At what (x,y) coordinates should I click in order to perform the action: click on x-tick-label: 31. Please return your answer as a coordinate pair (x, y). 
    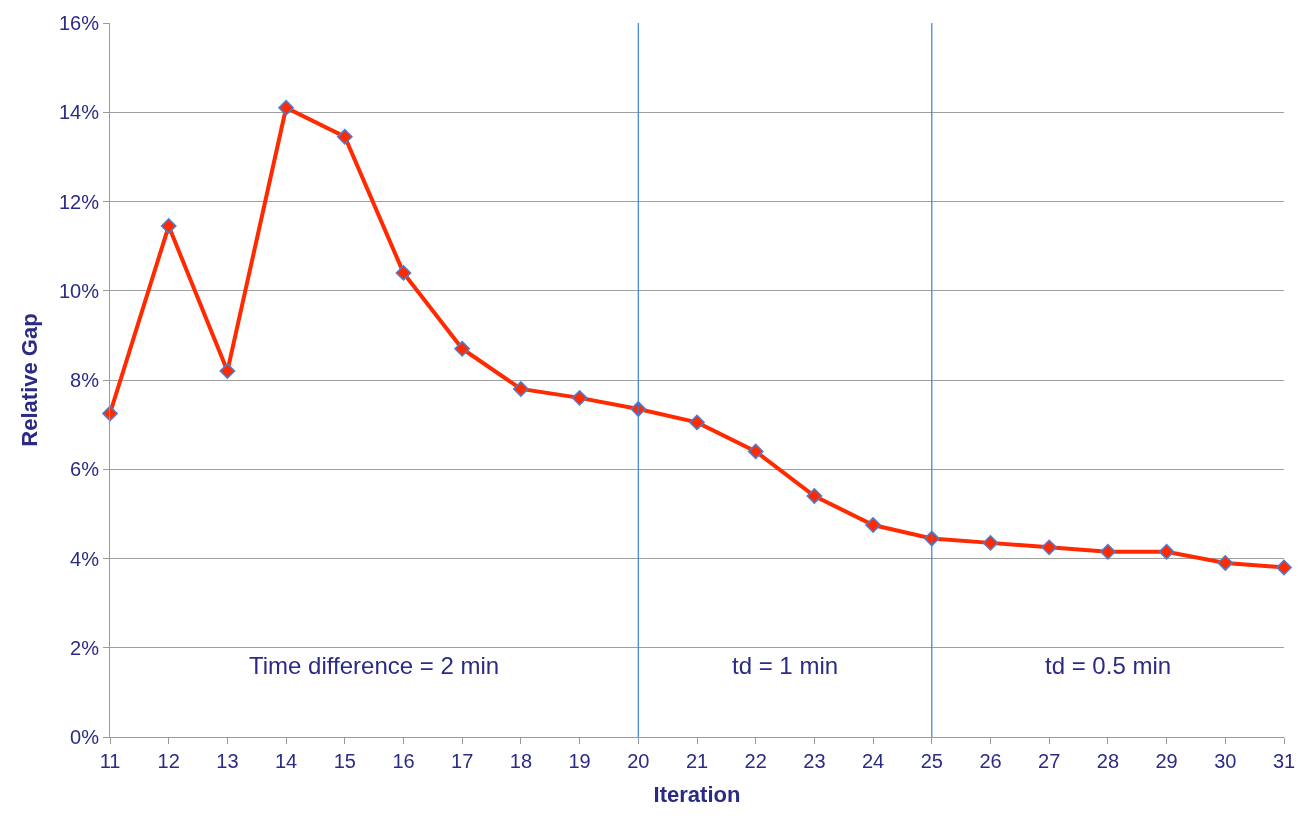
    Looking at the image, I should click on (1284, 761).